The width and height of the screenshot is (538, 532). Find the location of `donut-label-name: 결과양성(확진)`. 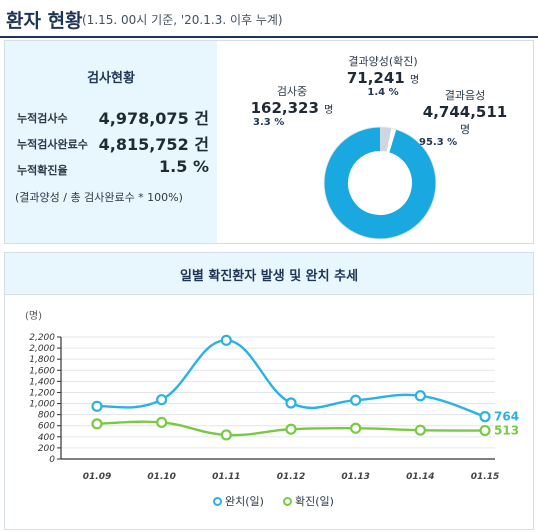

donut-label-name: 결과양성(확진) is located at coordinates (383, 61).